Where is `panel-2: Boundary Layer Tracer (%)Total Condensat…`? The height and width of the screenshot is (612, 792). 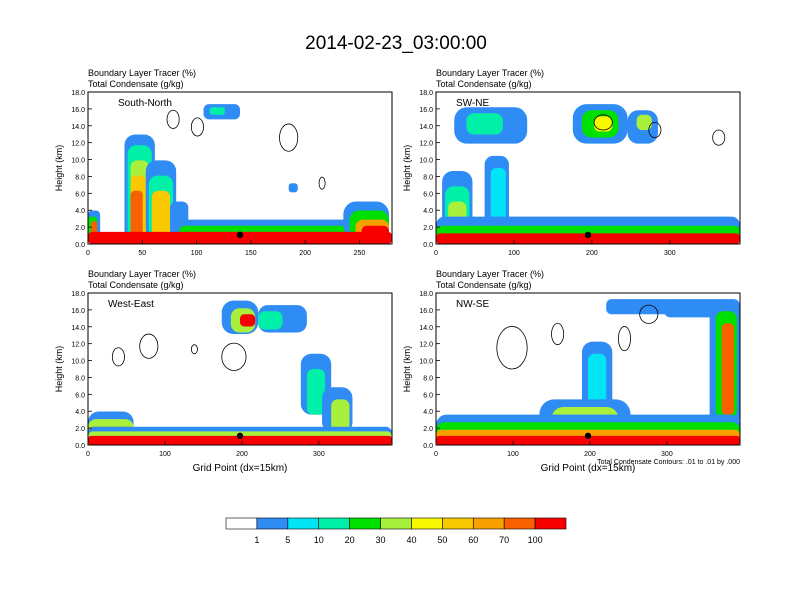 panel-2: Boundary Layer Tracer (%)Total Condensat… is located at coordinates (571, 162).